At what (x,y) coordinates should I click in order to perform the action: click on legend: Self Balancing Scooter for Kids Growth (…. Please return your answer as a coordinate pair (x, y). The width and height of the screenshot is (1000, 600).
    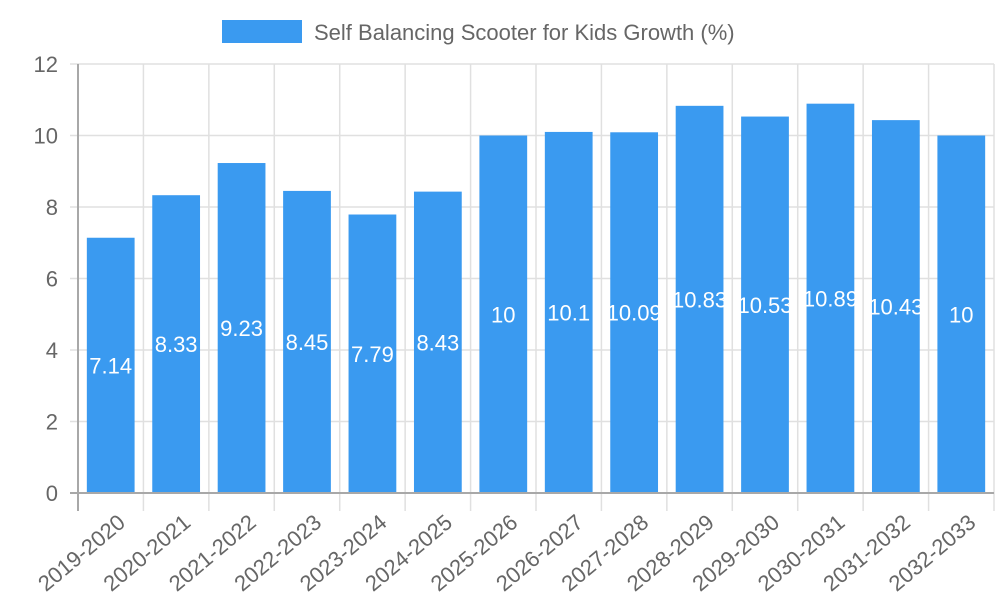
    Looking at the image, I should click on (478, 32).